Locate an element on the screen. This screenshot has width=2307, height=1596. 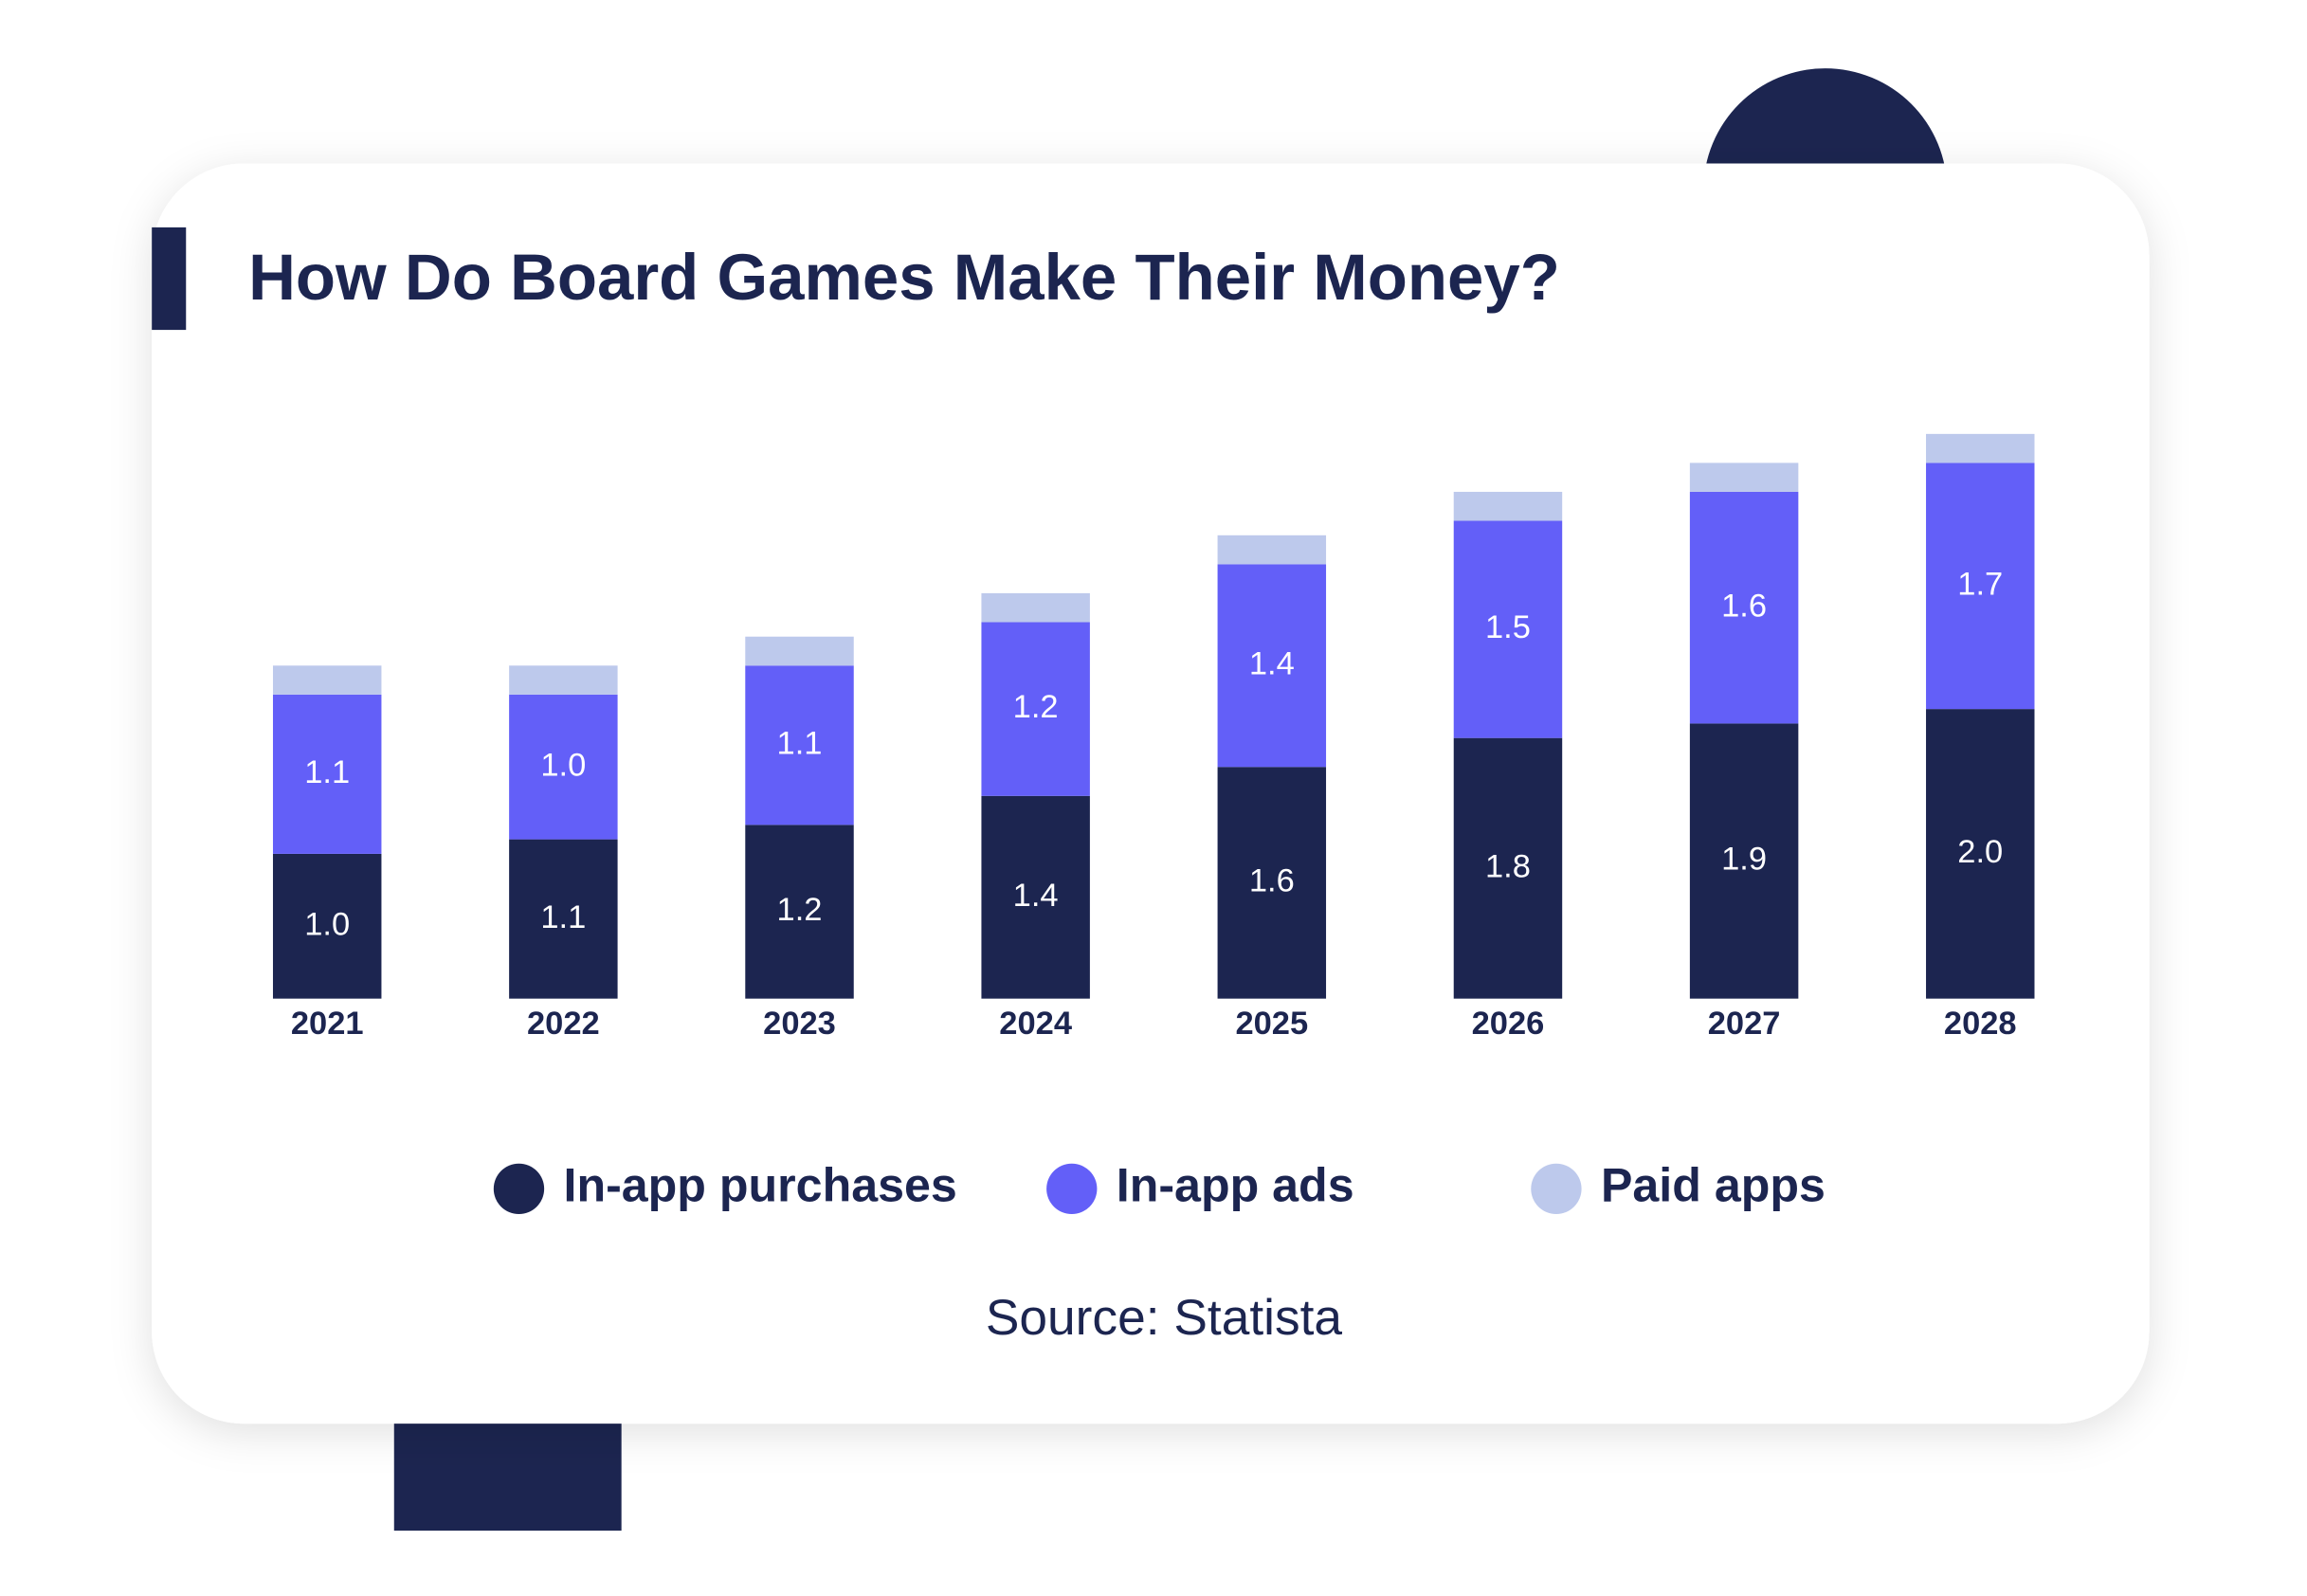
value-label: 2.0 is located at coordinates (1980, 852).